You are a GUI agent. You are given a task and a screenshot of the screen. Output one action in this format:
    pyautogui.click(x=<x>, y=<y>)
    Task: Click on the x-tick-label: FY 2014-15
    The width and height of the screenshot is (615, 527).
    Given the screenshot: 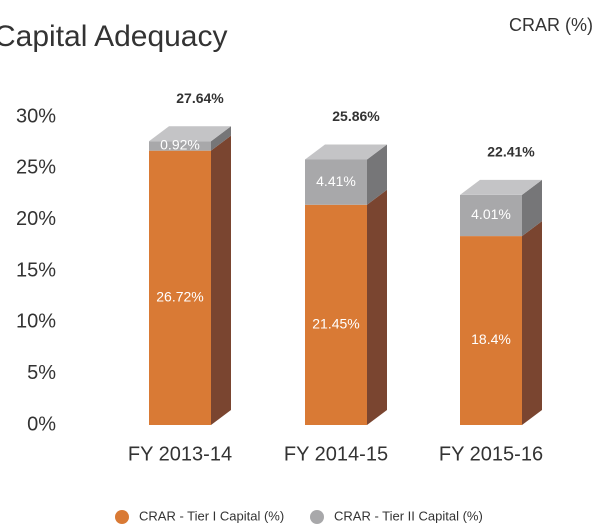 What is the action you would take?
    pyautogui.click(x=336, y=454)
    